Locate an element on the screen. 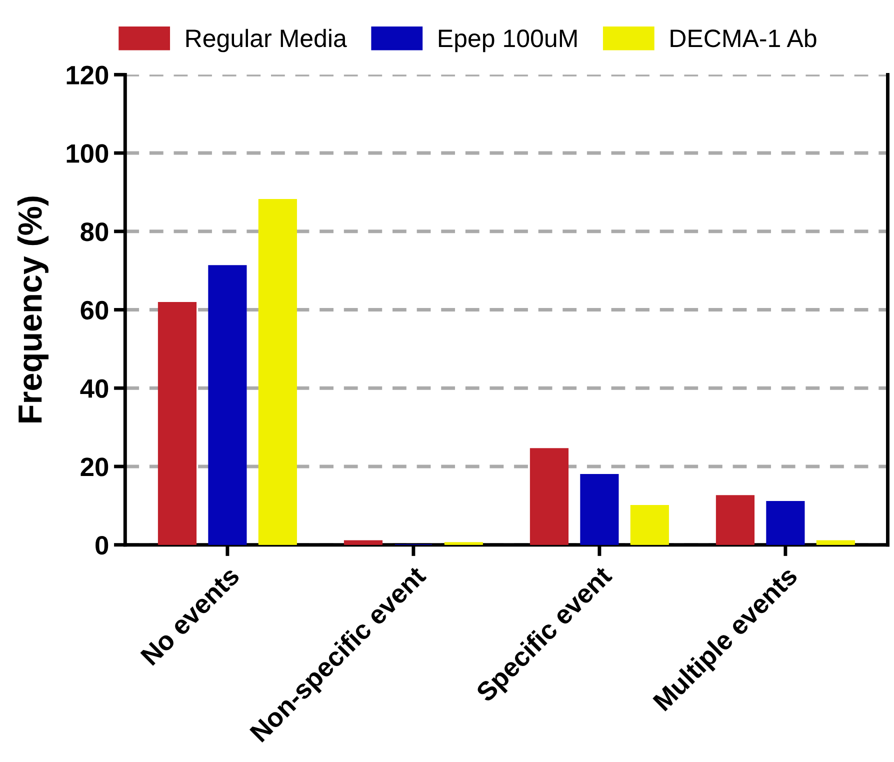 This screenshot has width=894, height=762. legend-label: DECMA-1 Ab is located at coordinates (743, 38).